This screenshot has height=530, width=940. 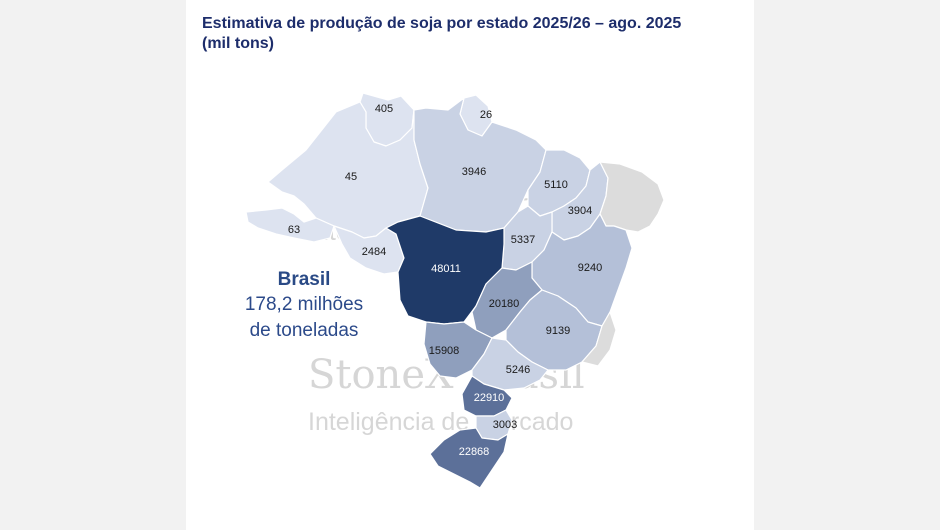 I want to click on state-acre, so click(x=290, y=225).